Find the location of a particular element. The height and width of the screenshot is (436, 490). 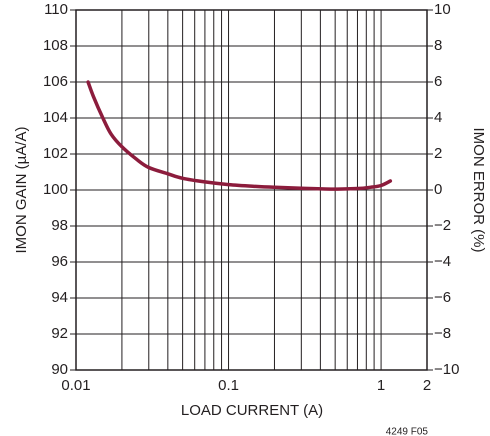

y-tick-label: 102 is located at coordinates (55, 153).